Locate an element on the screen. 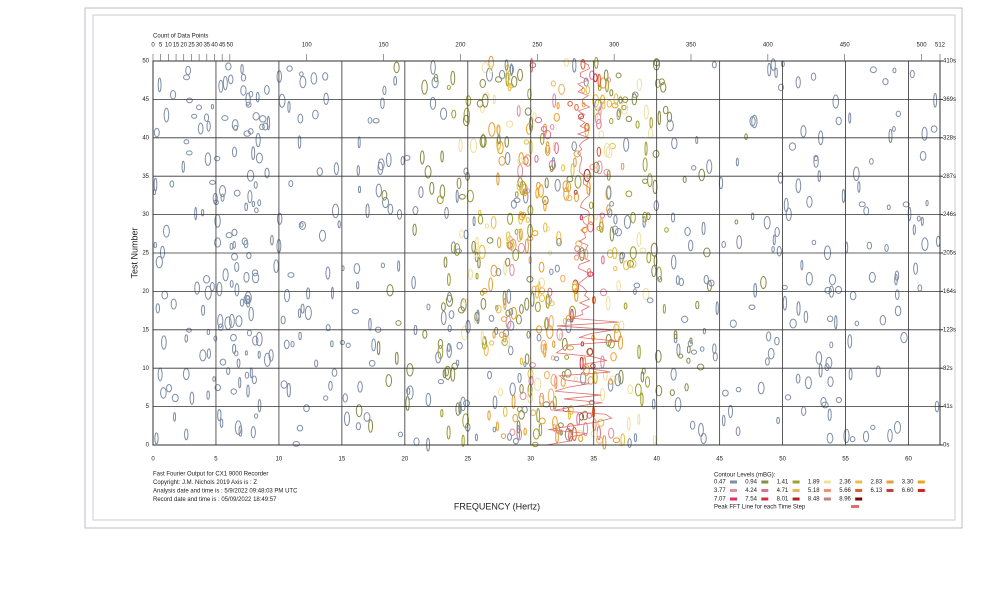  y2-tick-label: 41s is located at coordinates (948, 407).